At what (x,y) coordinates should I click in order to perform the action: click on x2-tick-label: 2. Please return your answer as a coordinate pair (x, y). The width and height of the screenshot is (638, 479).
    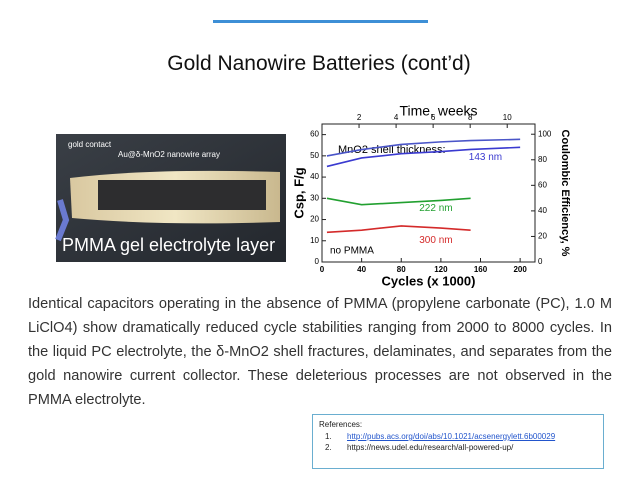
    Looking at the image, I should click on (359, 117).